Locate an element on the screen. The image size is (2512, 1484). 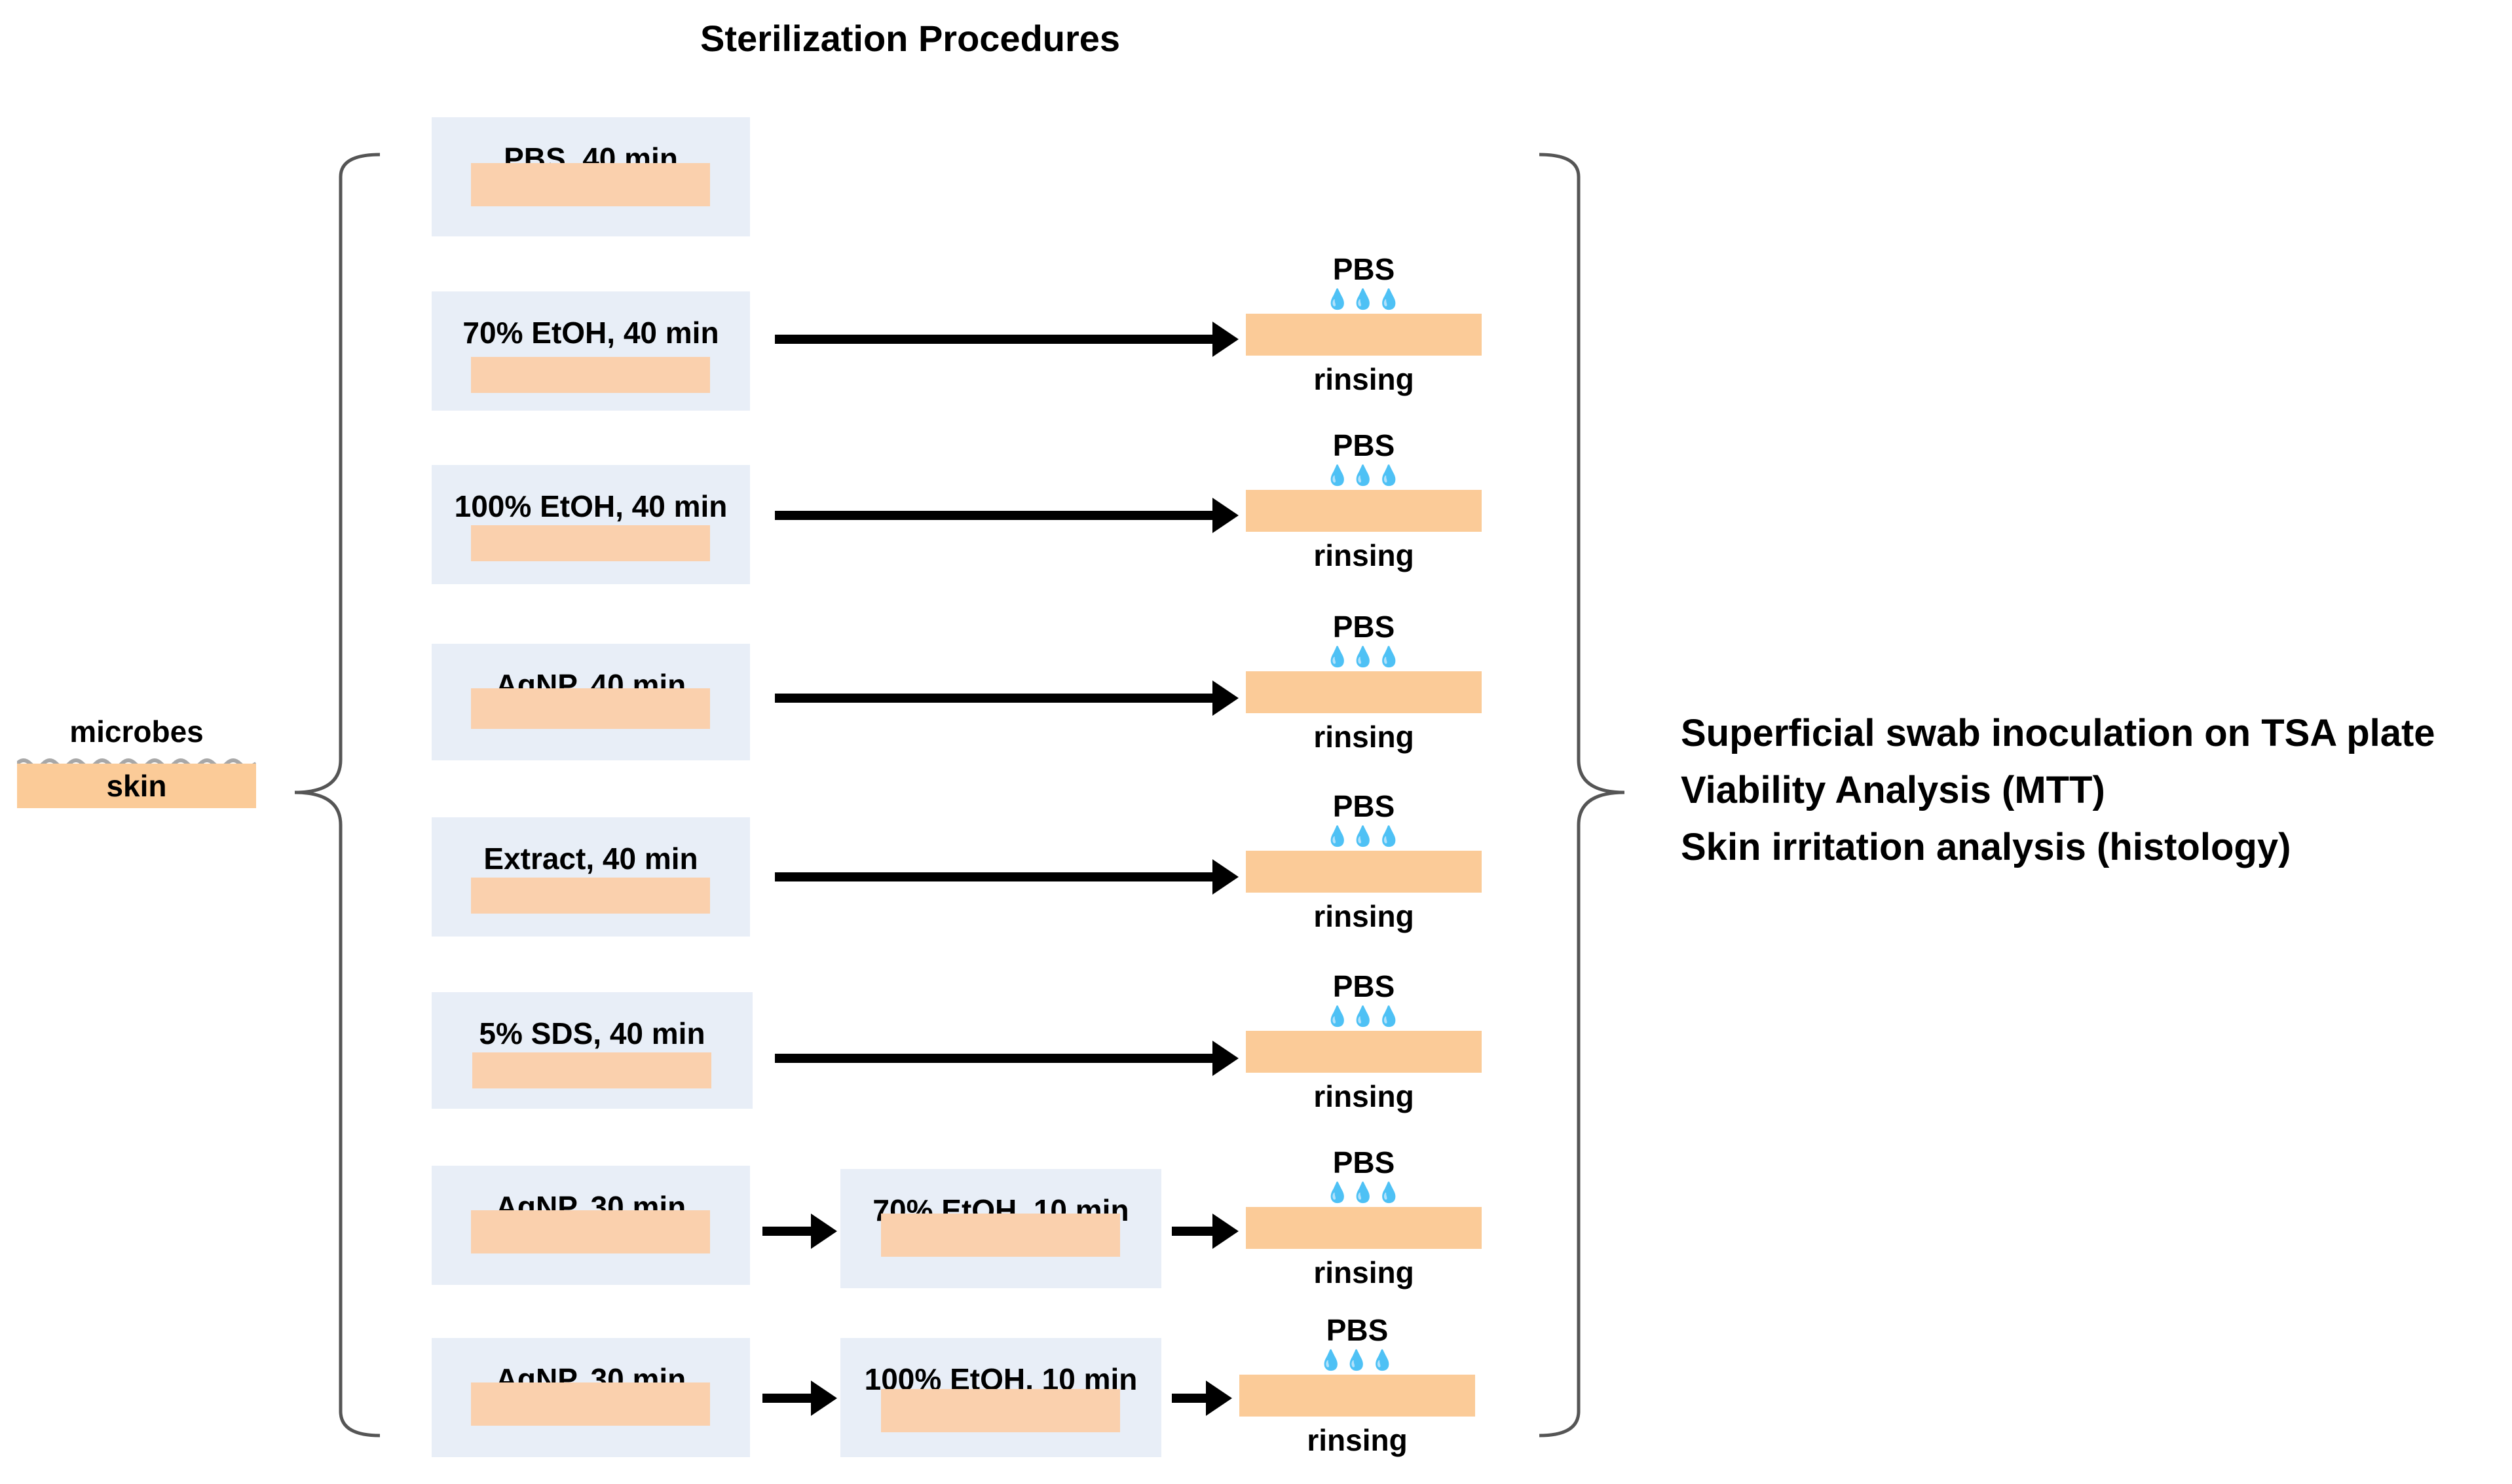
step-box-sds-40: 5% SDS, 40 min is located at coordinates (592, 1050).